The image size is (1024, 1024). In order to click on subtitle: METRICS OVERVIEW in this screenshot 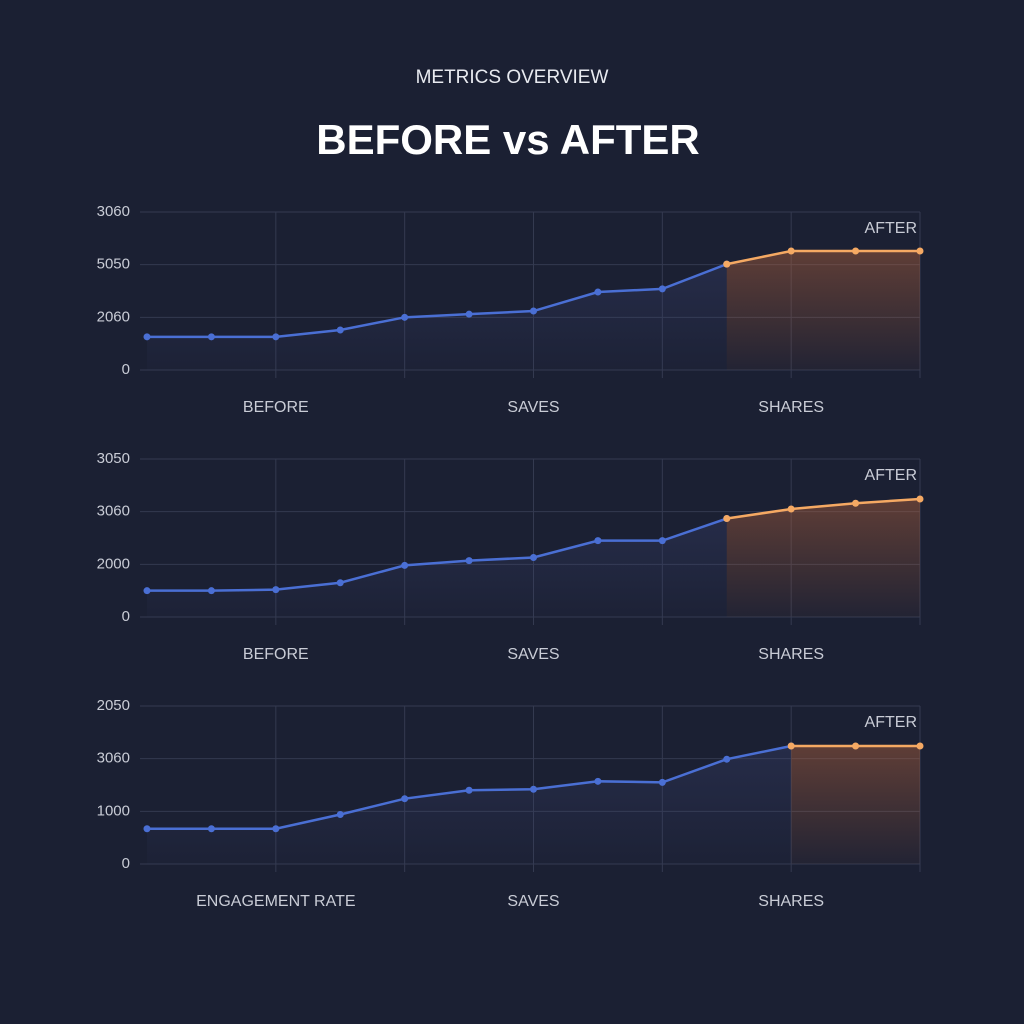, I will do `click(512, 77)`.